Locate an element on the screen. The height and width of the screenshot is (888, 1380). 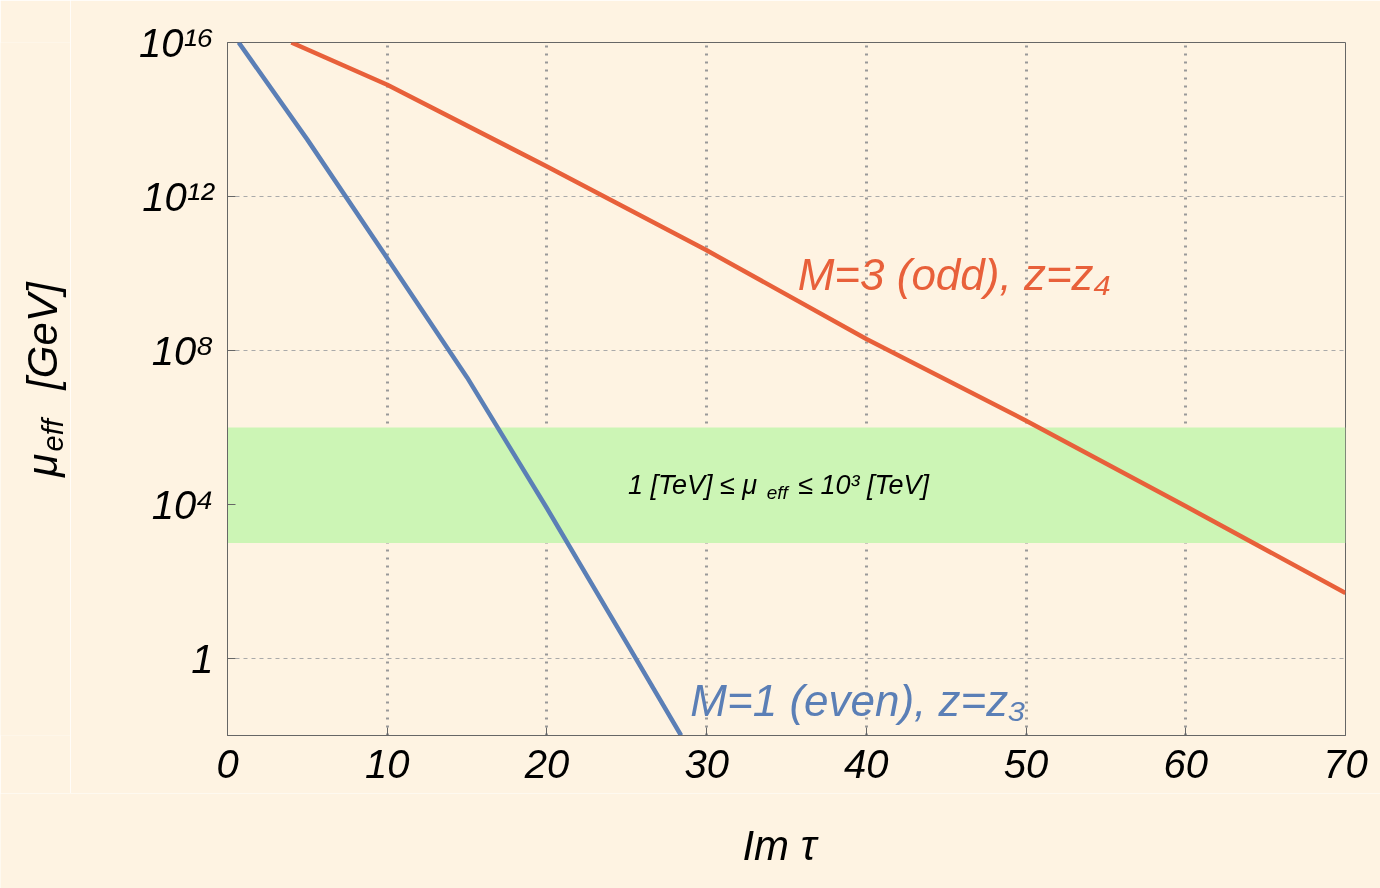
y-tick-label: 10¹⁶ is located at coordinates (176, 42).